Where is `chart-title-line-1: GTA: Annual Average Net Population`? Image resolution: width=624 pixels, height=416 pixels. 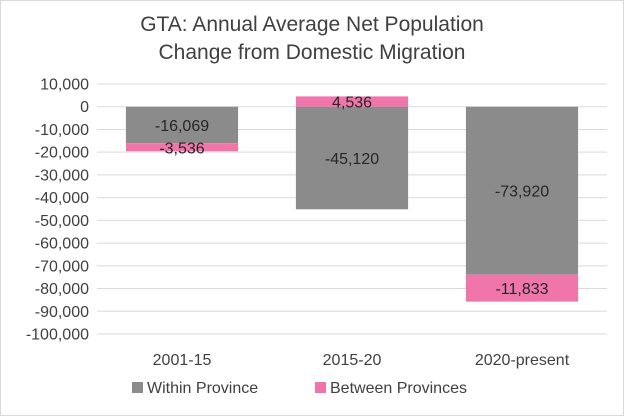 chart-title-line-1: GTA: Annual Average Net Population is located at coordinates (312, 24).